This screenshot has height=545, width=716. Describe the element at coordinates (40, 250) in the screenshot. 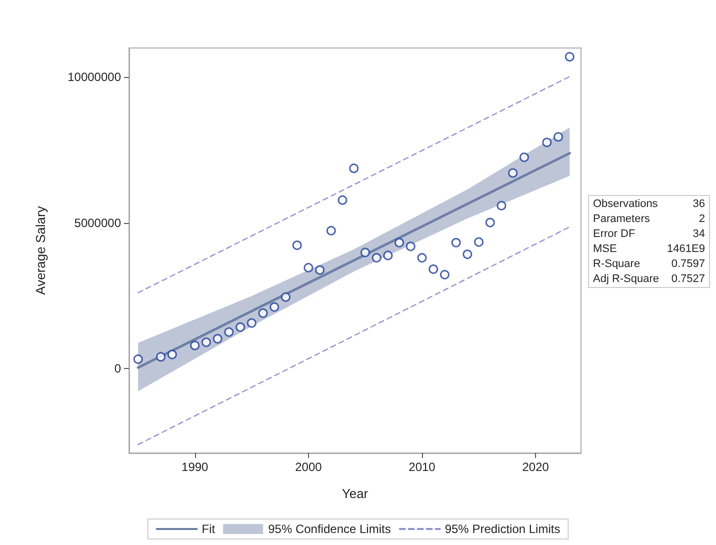

I see `y-axis-title: Average Salary` at that location.